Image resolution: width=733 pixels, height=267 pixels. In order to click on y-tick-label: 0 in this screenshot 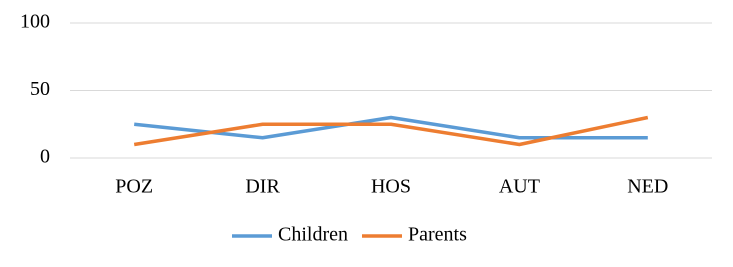, I will do `click(45, 157)`.